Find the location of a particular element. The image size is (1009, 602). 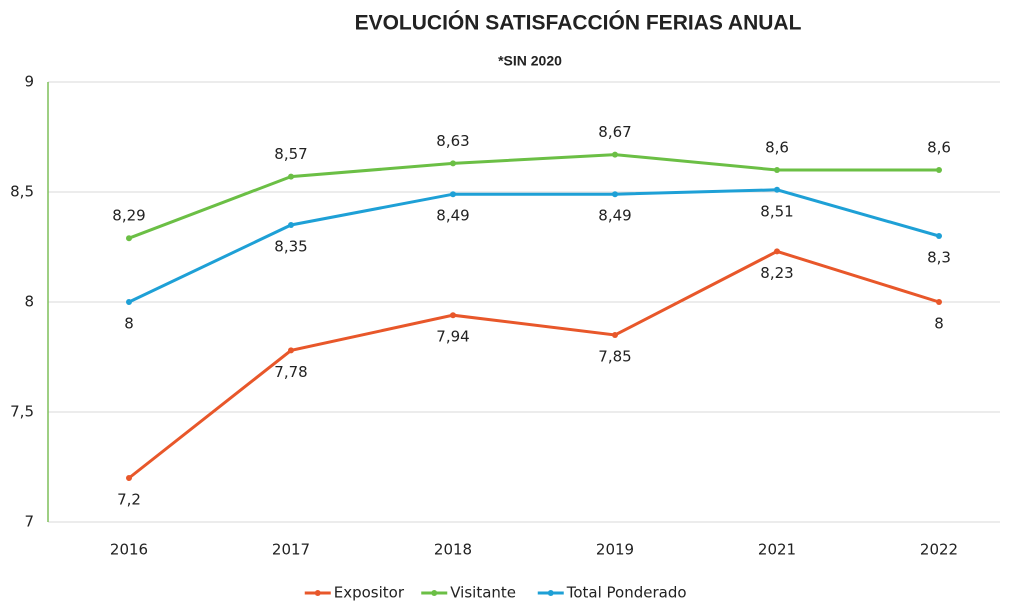

y-tick-label: 8,5 is located at coordinates (22, 192).